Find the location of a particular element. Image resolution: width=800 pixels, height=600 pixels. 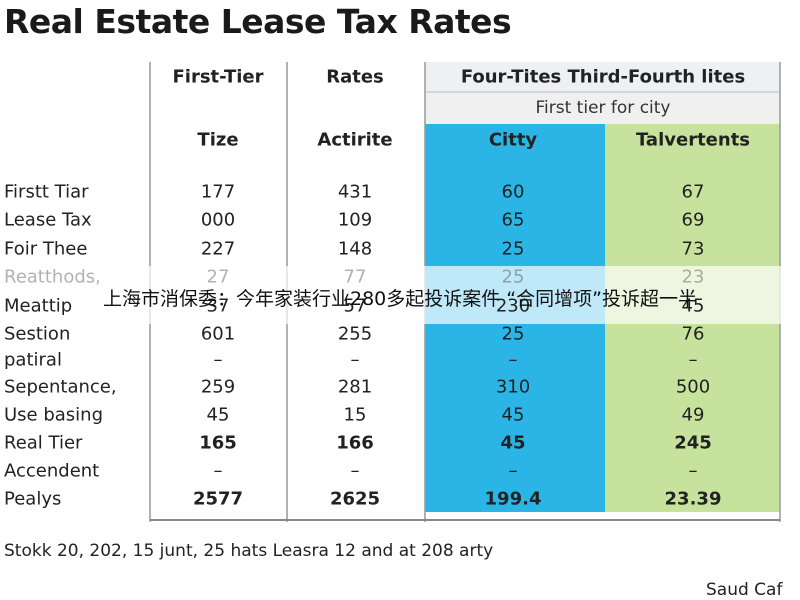

column-header: Rates is located at coordinates (355, 77).